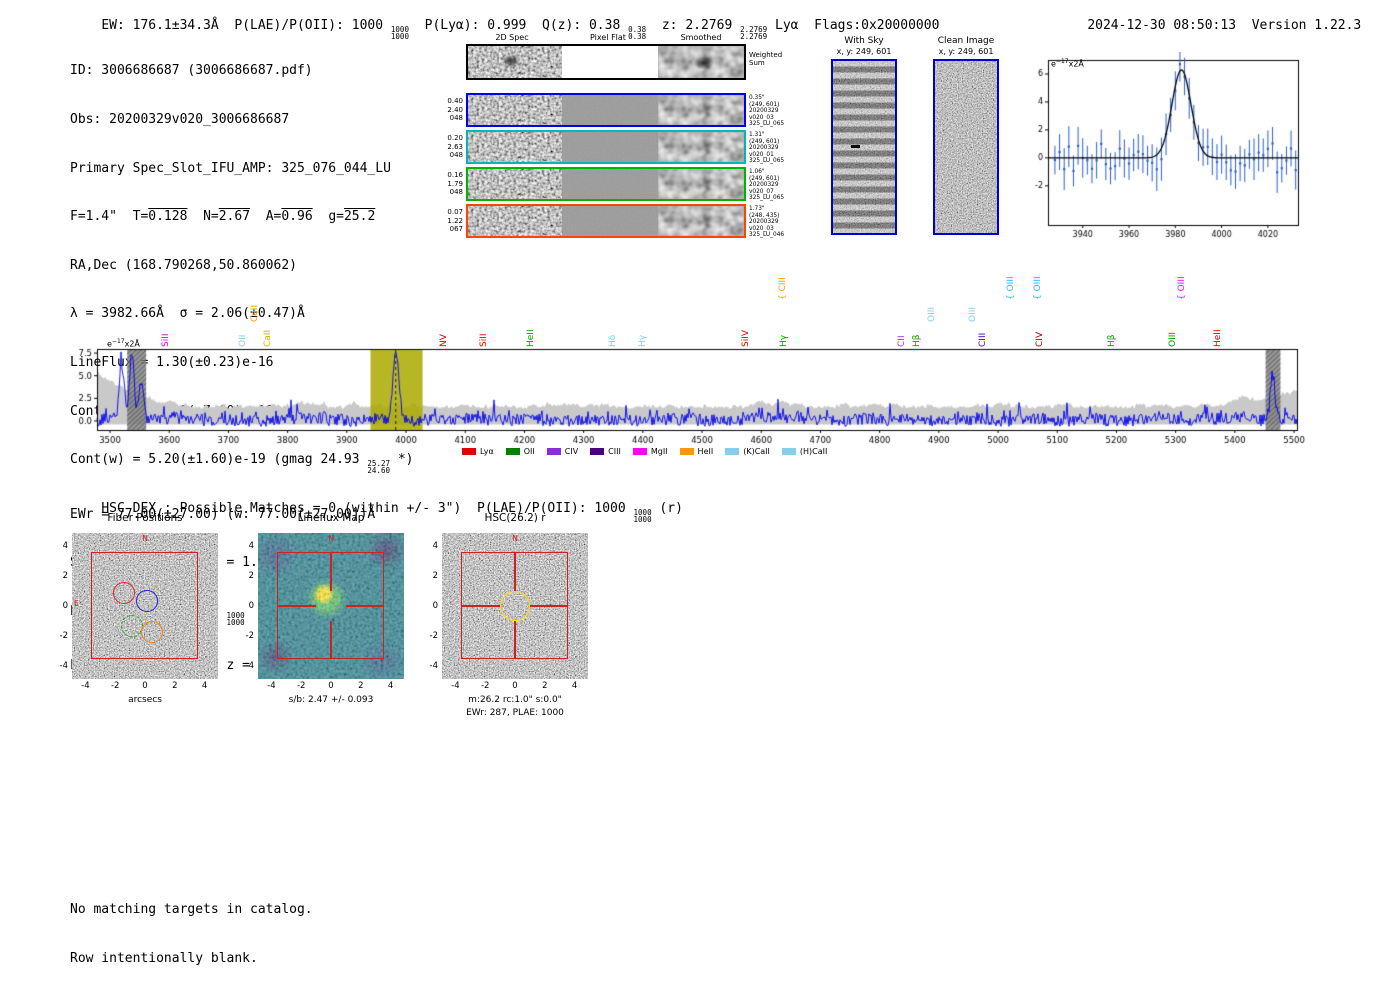 The image size is (1400, 1000). What do you see at coordinates (1162, 25) in the screenshot?
I see `report-datetime: 2024-12-30 08:50:13` at bounding box center [1162, 25].